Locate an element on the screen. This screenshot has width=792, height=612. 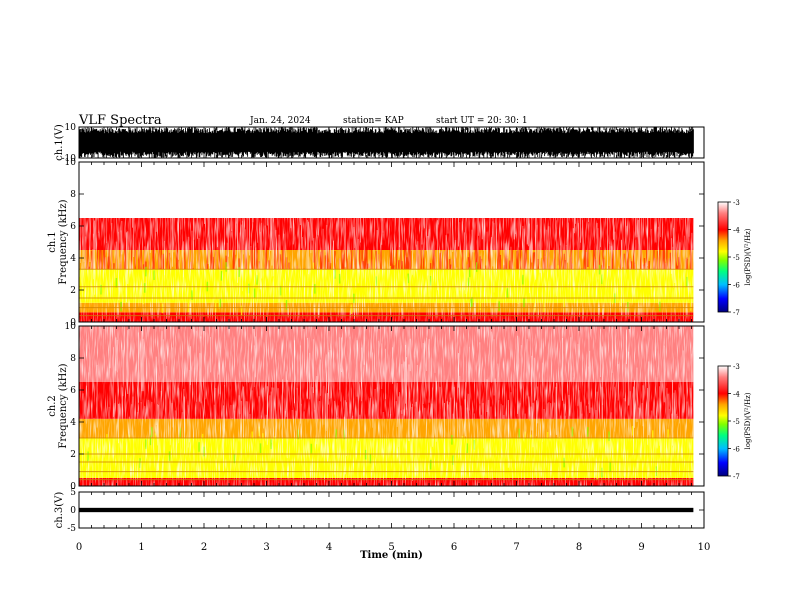
ch2-spectrogram-ytick-label: 8 is located at coordinates (73, 359).